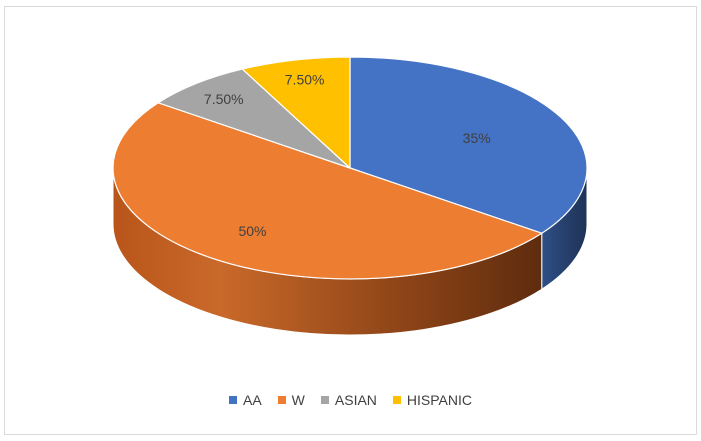 The height and width of the screenshot is (441, 701). Describe the element at coordinates (252, 231) in the screenshot. I see `data-label-w: 50%` at that location.